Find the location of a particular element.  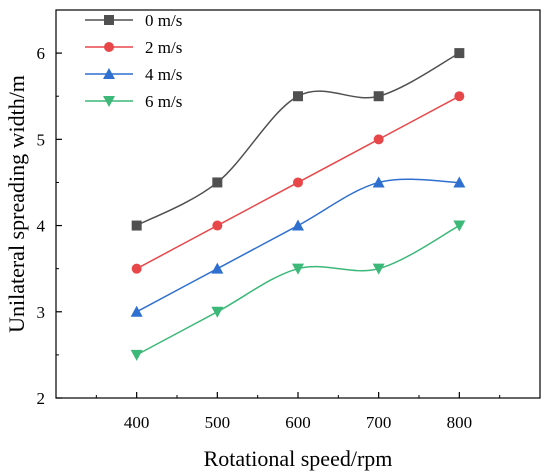

y-tick-label: 2 is located at coordinates (41, 398).